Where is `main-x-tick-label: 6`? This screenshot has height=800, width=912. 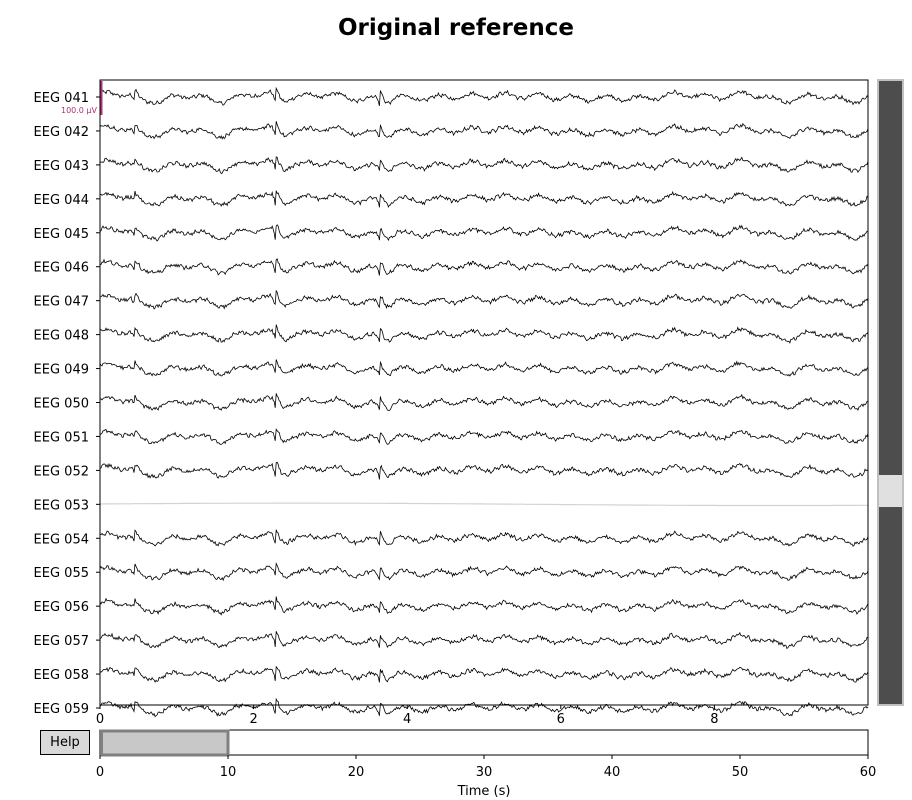
main-x-tick-label: 6 is located at coordinates (561, 719).